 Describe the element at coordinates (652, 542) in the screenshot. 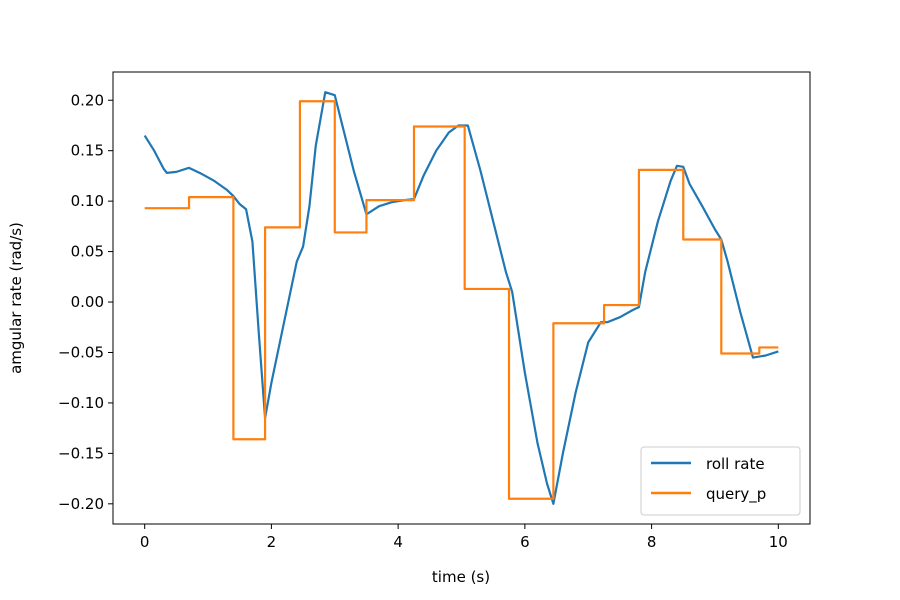

I see `x-tick-label: 8` at that location.